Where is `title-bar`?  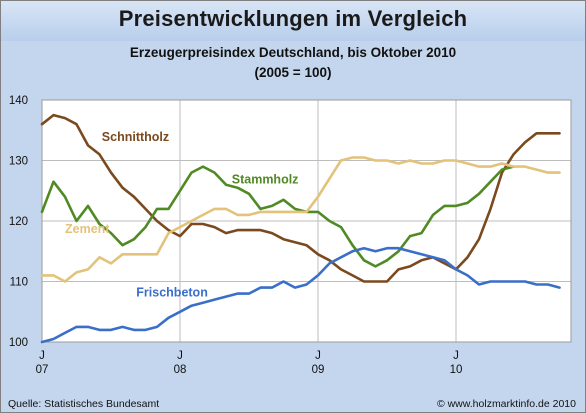 title-bar is located at coordinates (293, 21).